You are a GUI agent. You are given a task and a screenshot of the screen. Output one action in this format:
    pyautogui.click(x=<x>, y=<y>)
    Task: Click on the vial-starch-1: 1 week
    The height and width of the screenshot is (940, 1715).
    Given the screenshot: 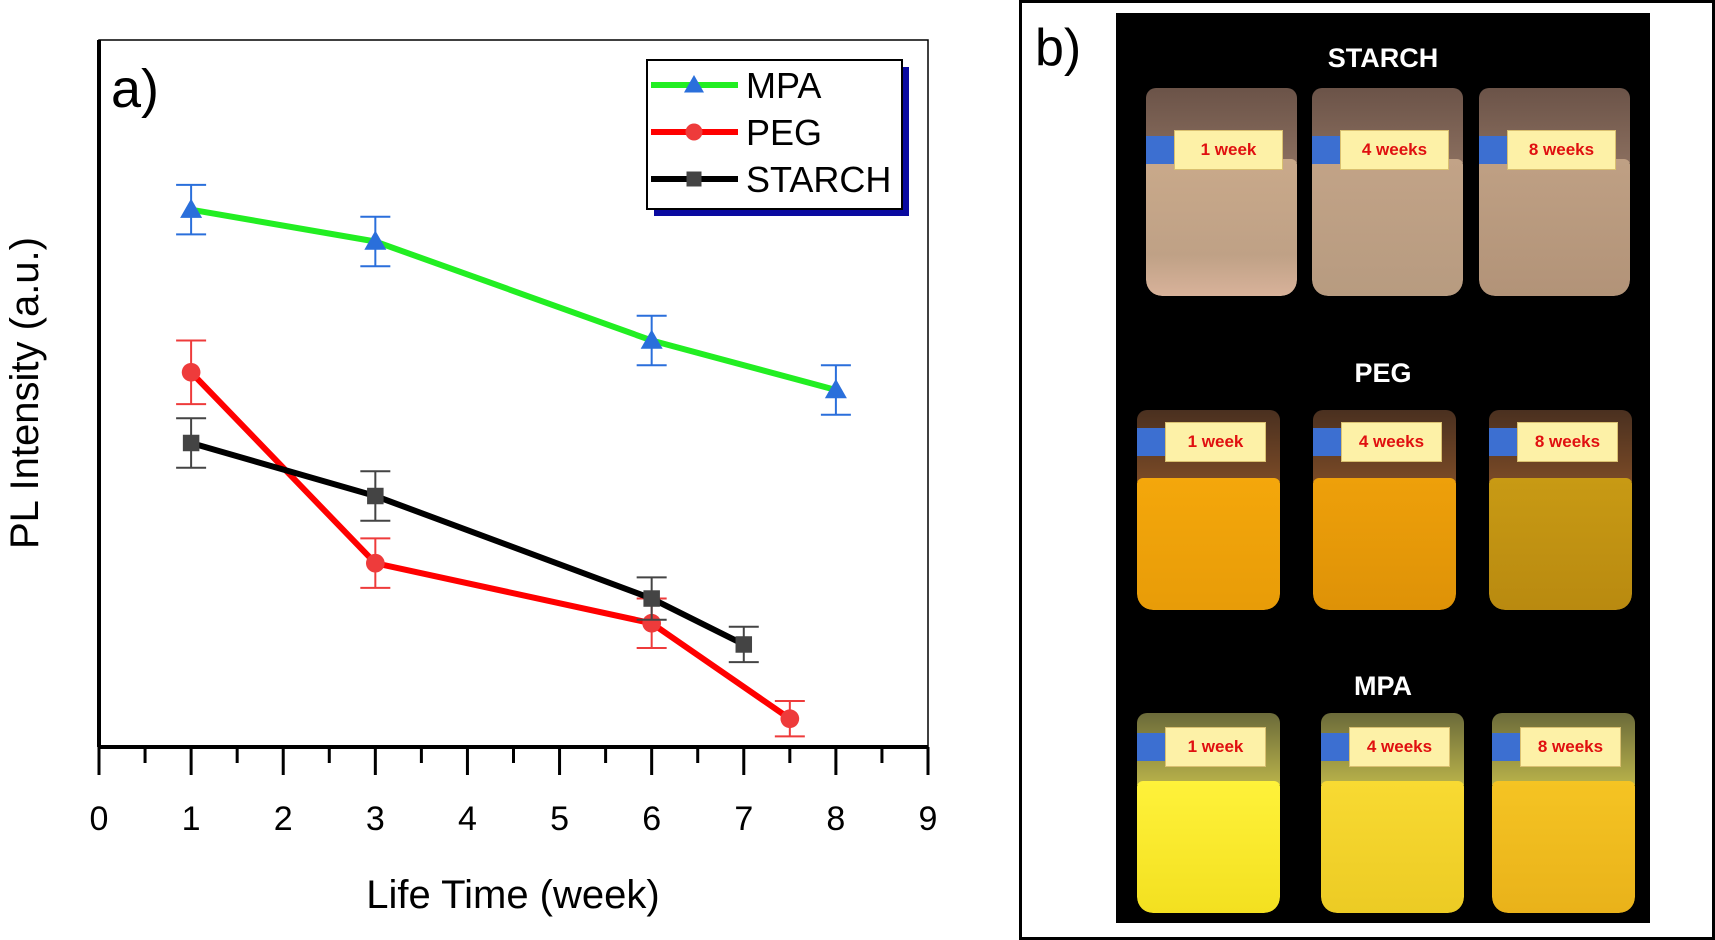 What is the action you would take?
    pyautogui.click(x=1221, y=192)
    